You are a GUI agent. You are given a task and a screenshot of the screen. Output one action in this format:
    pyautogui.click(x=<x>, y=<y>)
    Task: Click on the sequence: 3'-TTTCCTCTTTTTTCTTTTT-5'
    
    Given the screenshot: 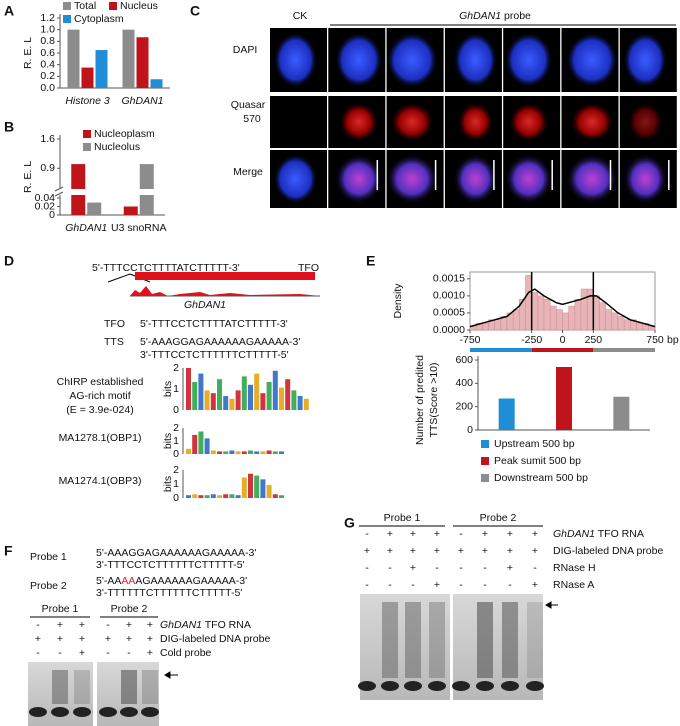 What is the action you would take?
    pyautogui.click(x=170, y=565)
    